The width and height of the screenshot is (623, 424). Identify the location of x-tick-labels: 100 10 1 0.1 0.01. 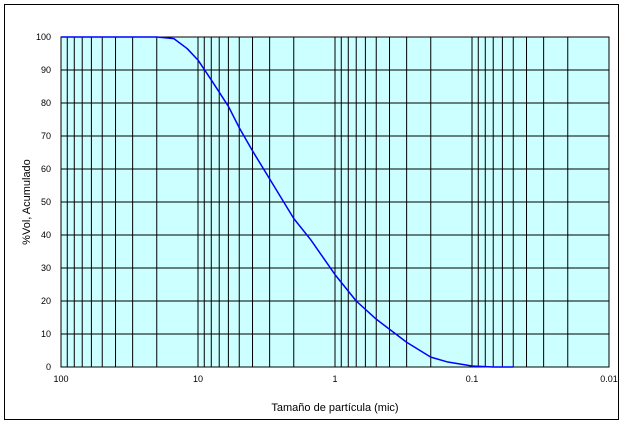
(335, 379).